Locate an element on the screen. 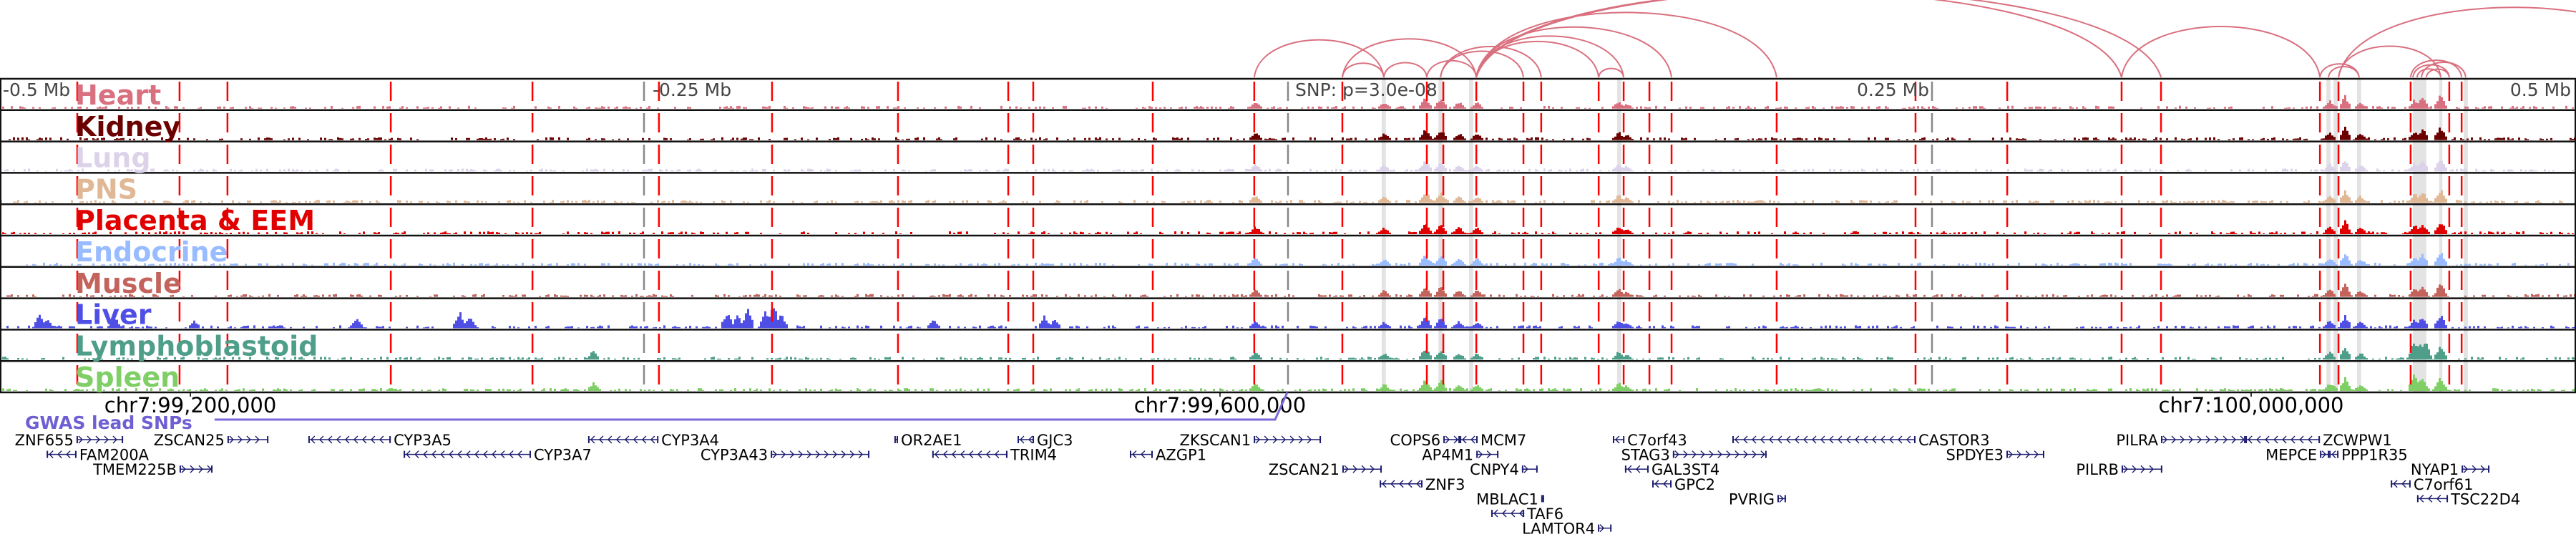  gene-tmem225b: TMEM225B is located at coordinates (152, 469).